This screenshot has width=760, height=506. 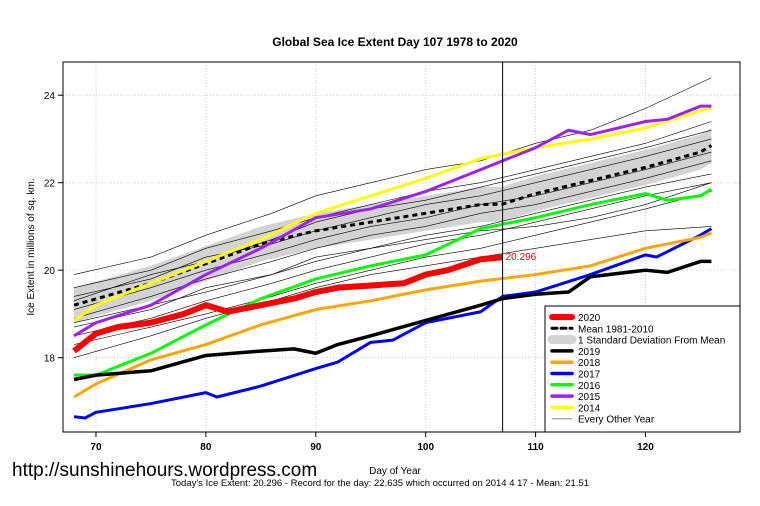 I want to click on legend-label: 2014, so click(x=589, y=408).